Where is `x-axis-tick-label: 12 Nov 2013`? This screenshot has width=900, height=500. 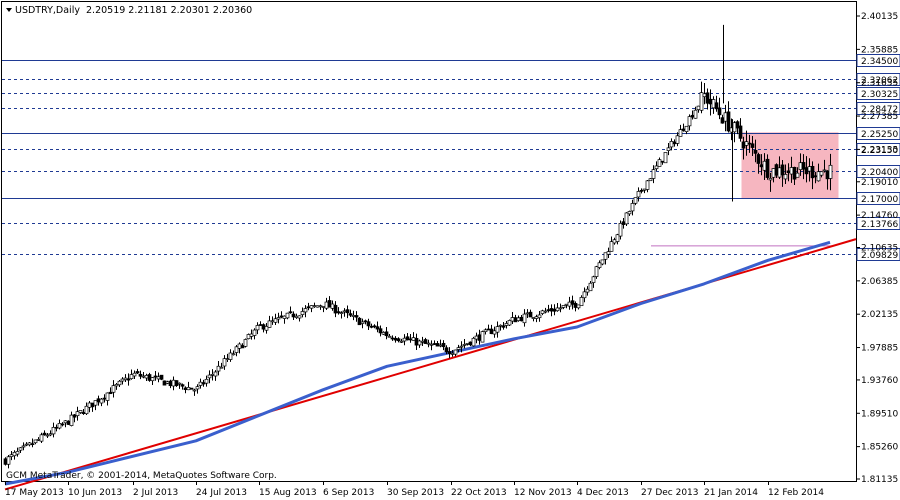
x-axis-tick-label: 12 Nov 2013 is located at coordinates (543, 493).